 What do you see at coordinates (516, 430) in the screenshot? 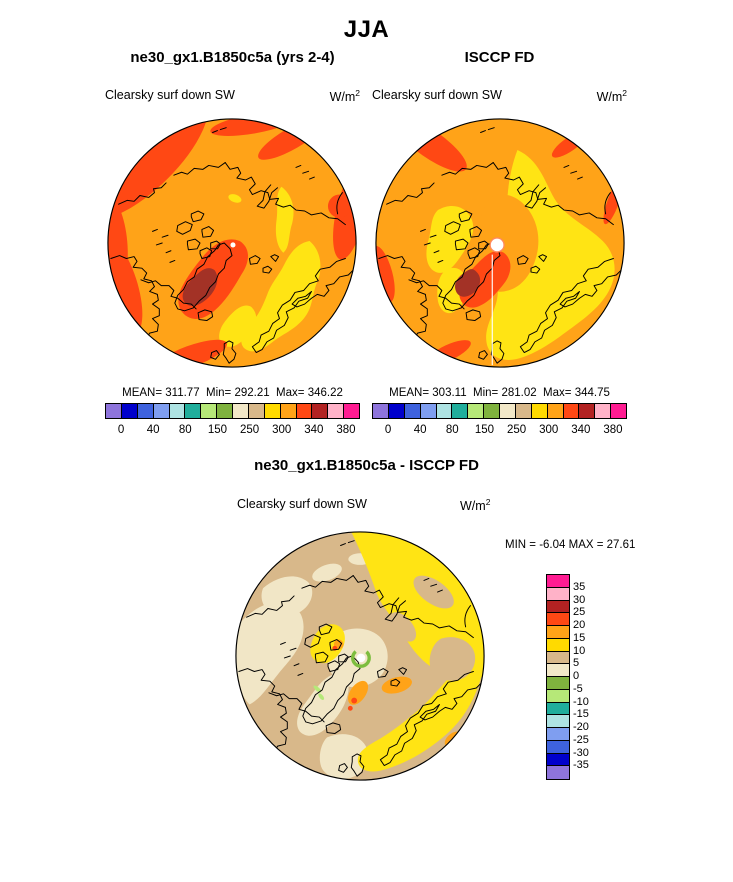
I see `colorbar-tick-label: 250` at bounding box center [516, 430].